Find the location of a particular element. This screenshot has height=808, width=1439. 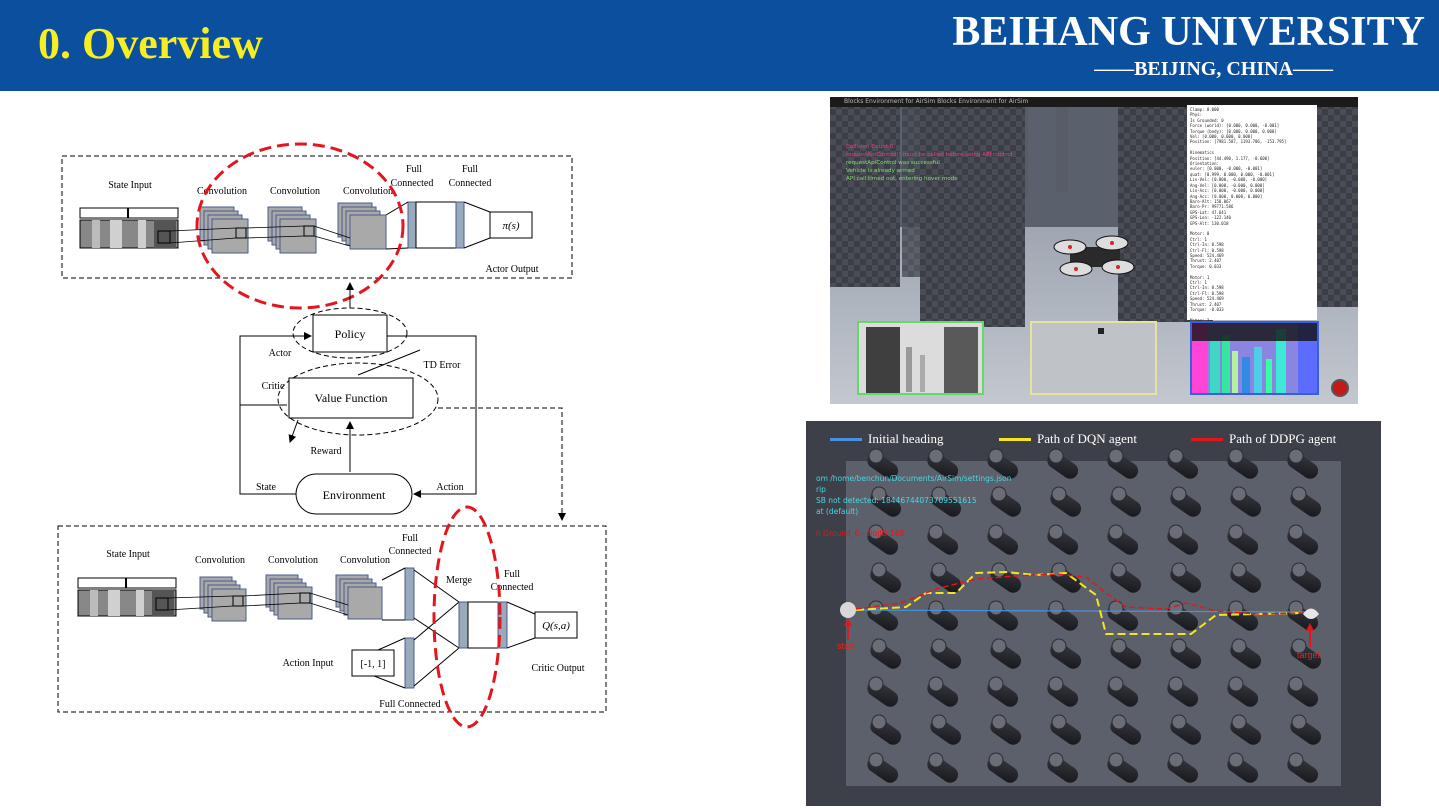

value-function-label: Value Function is located at coordinates (351, 398).